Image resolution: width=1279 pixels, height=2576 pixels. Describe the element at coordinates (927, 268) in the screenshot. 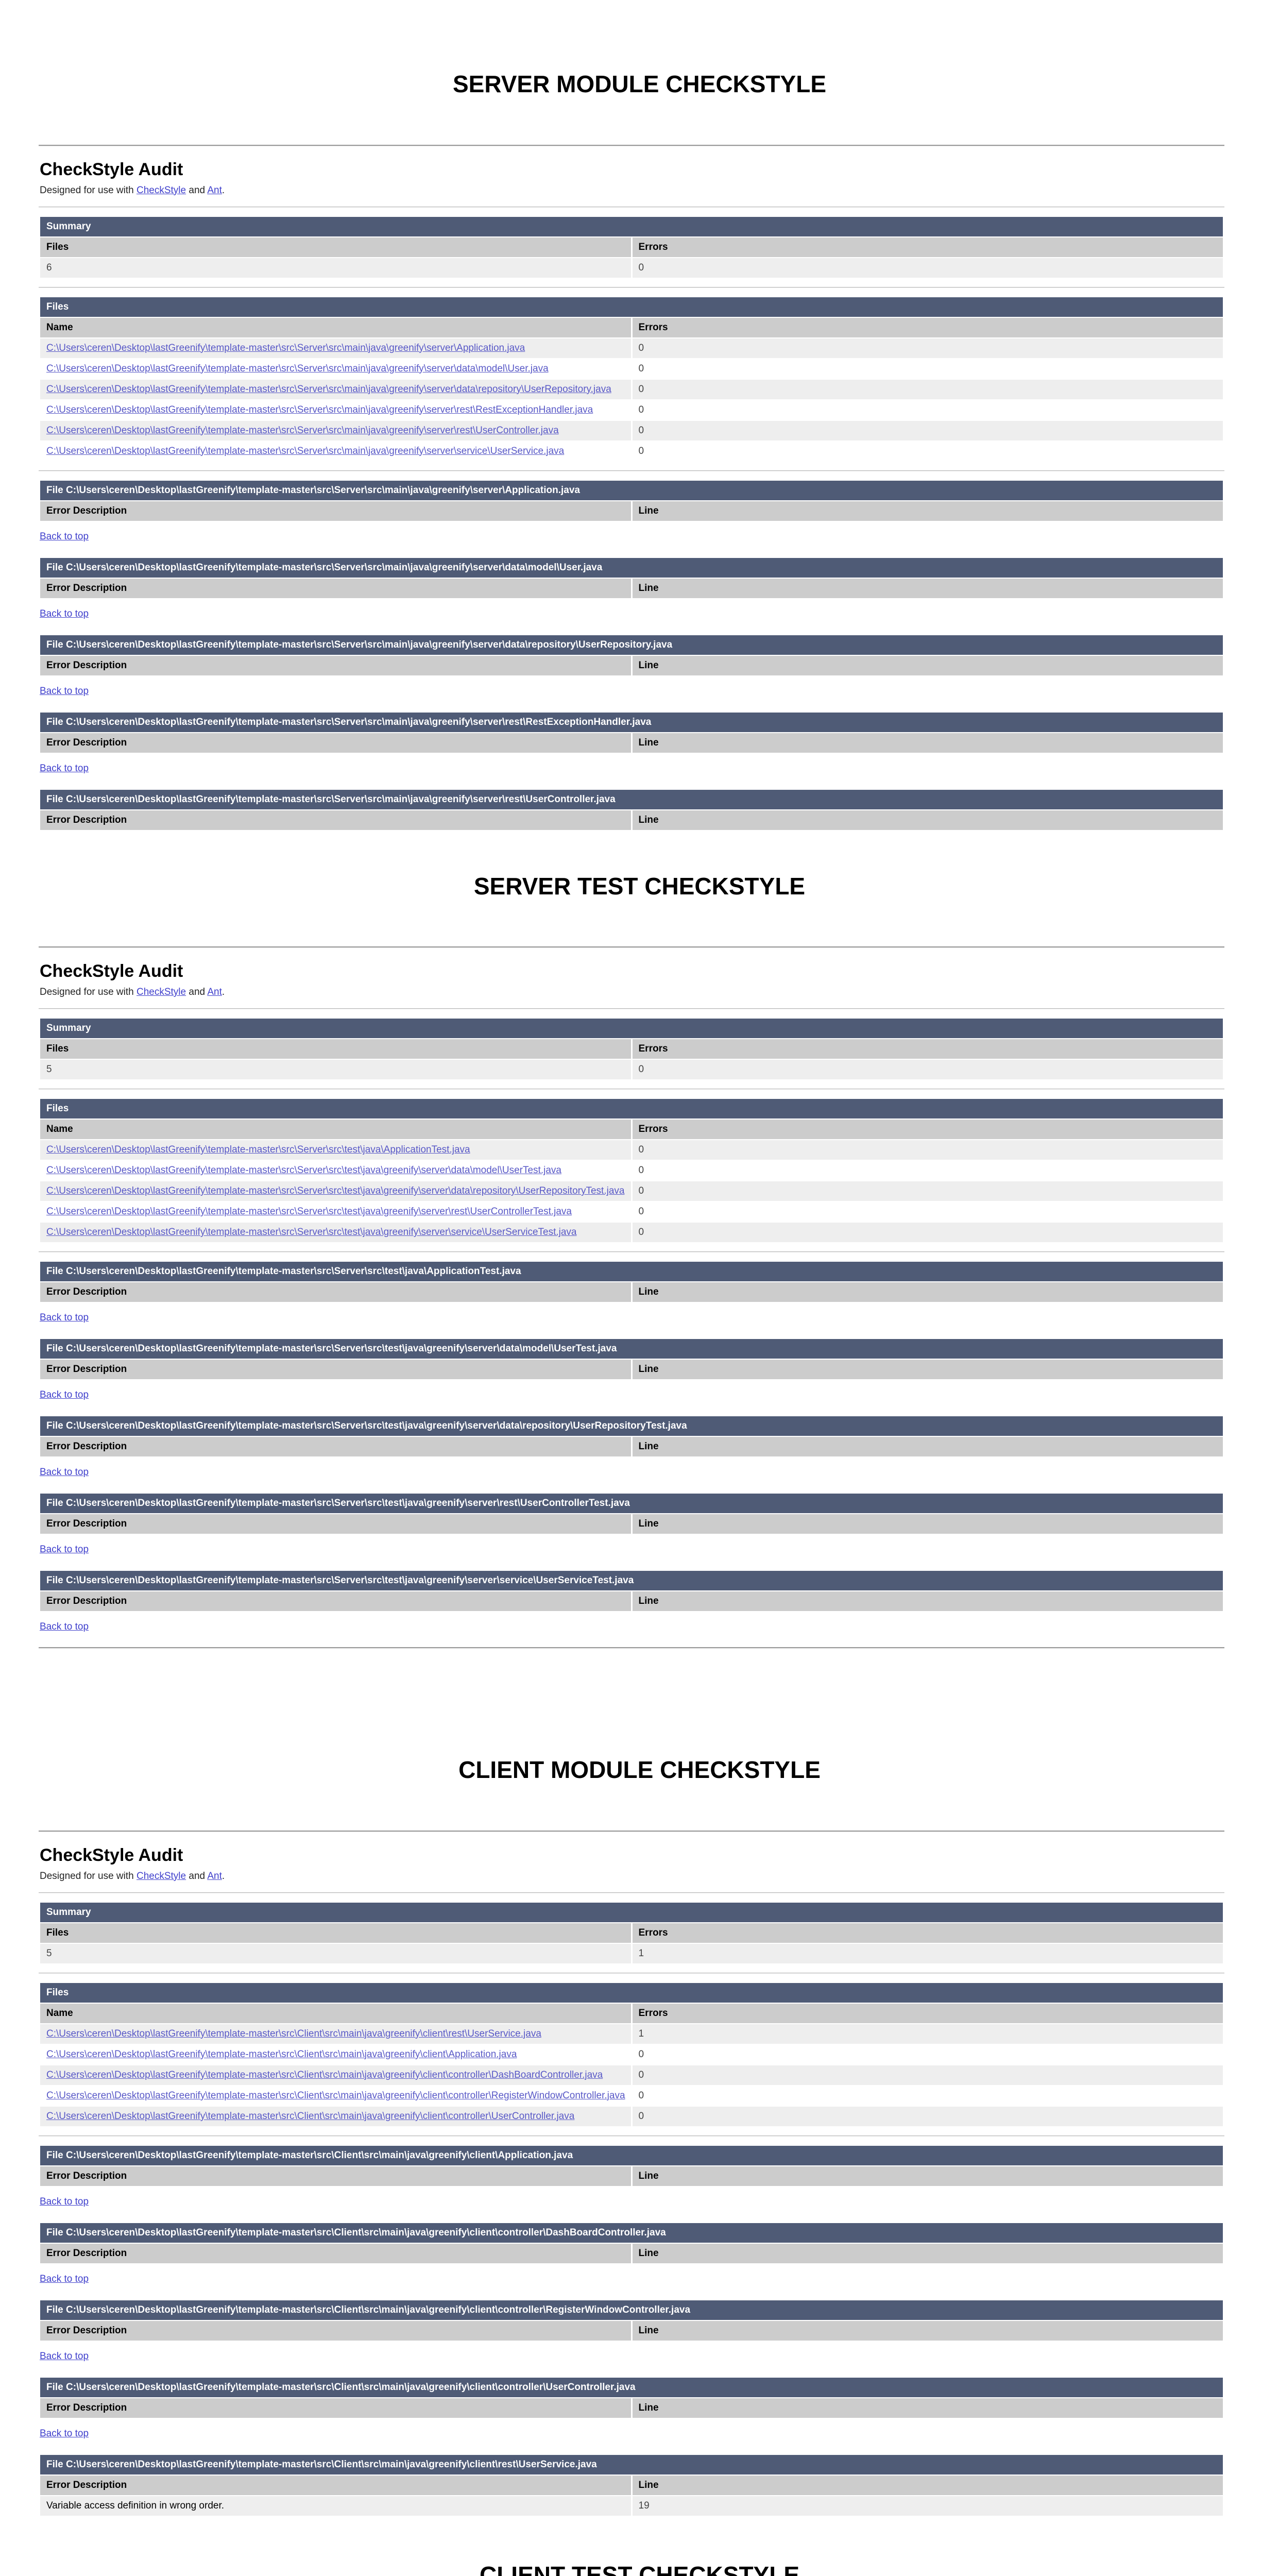

I see `summary-errors-count: 0` at that location.